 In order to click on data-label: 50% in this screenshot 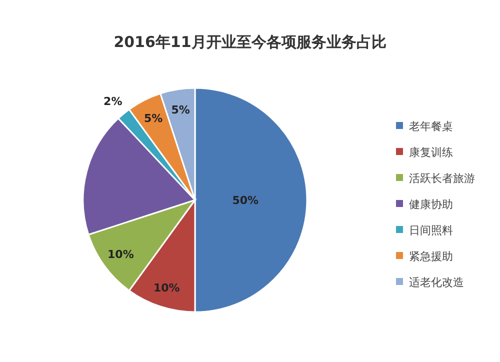, I will do `click(245, 200)`.